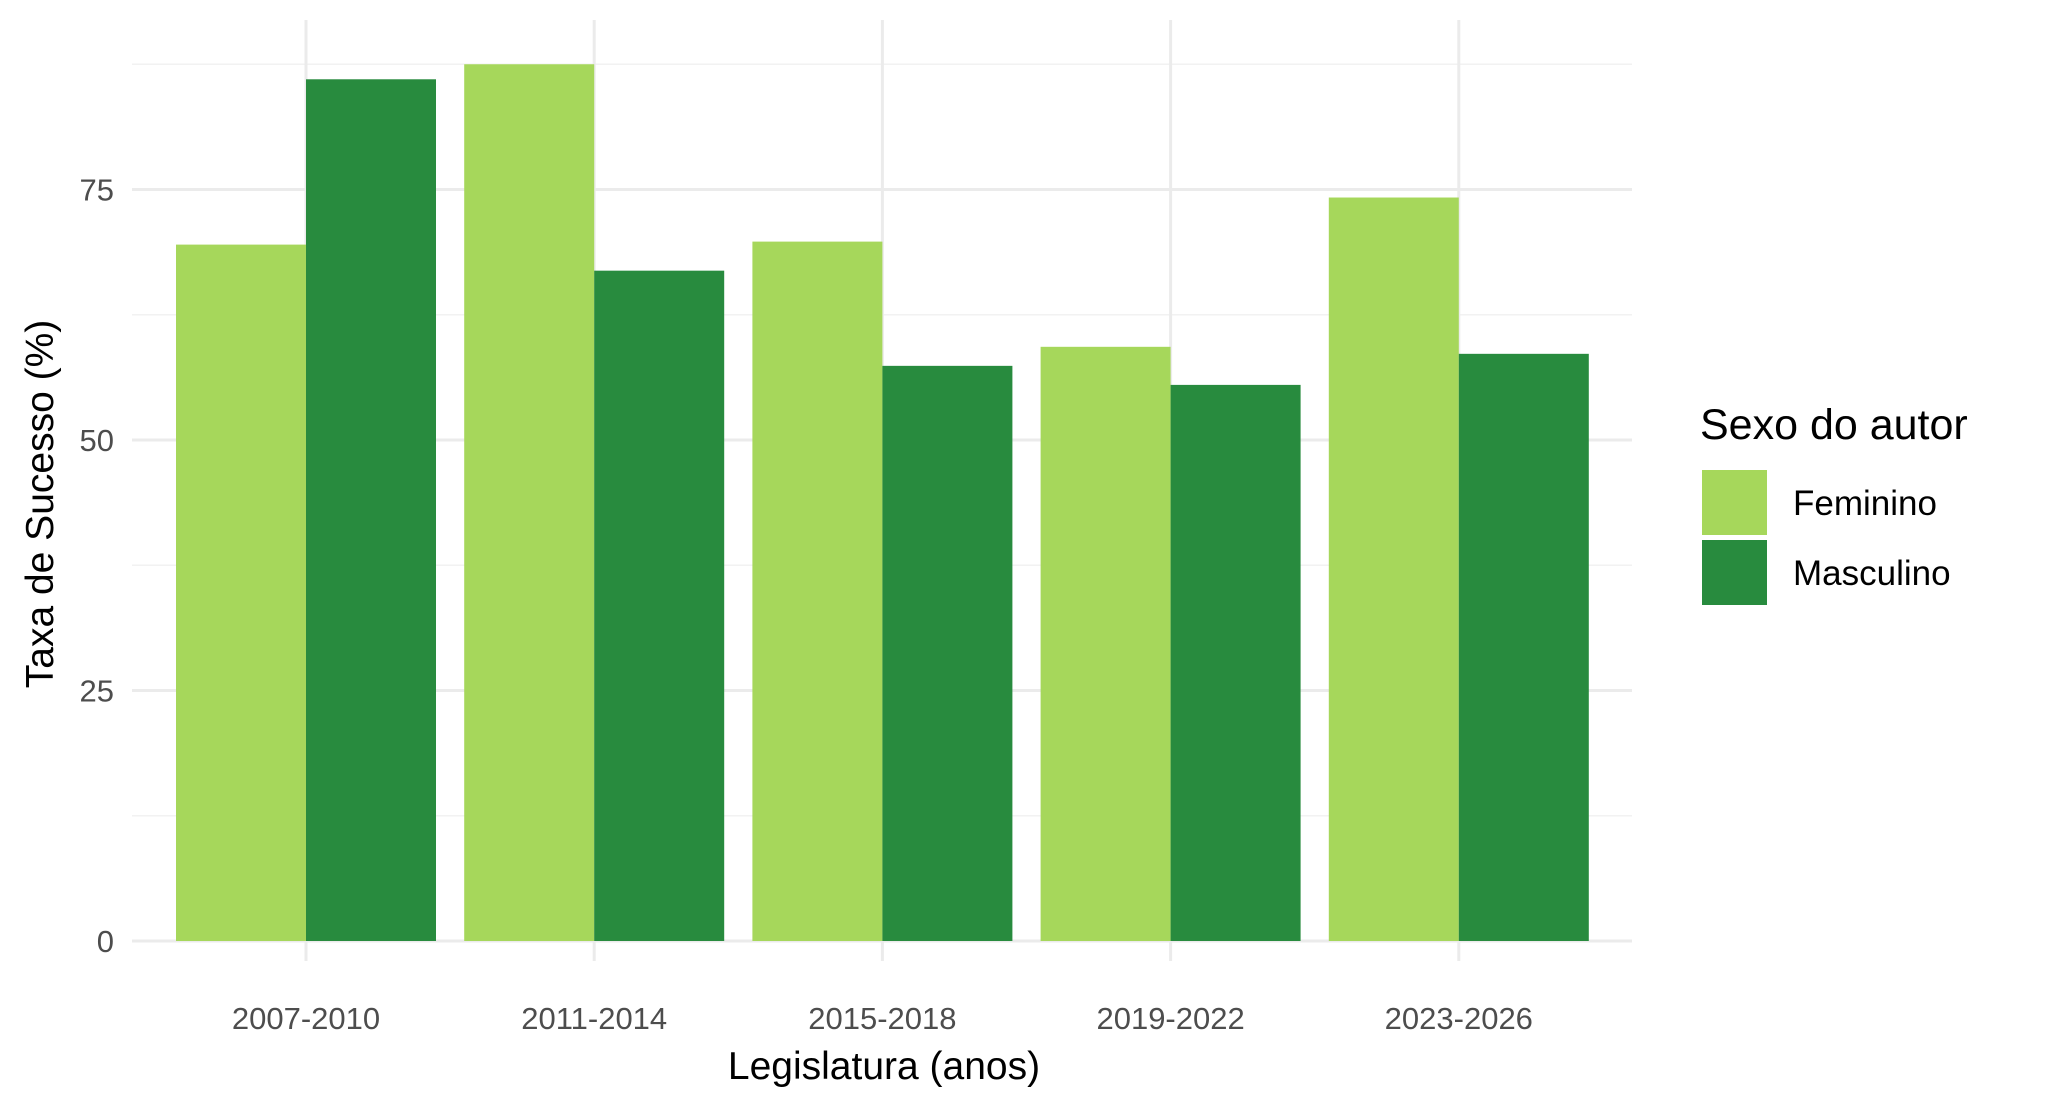 This screenshot has height=1112, width=2048. Describe the element at coordinates (1523, 647) in the screenshot. I see `bar-masculino-2023-2026` at that location.